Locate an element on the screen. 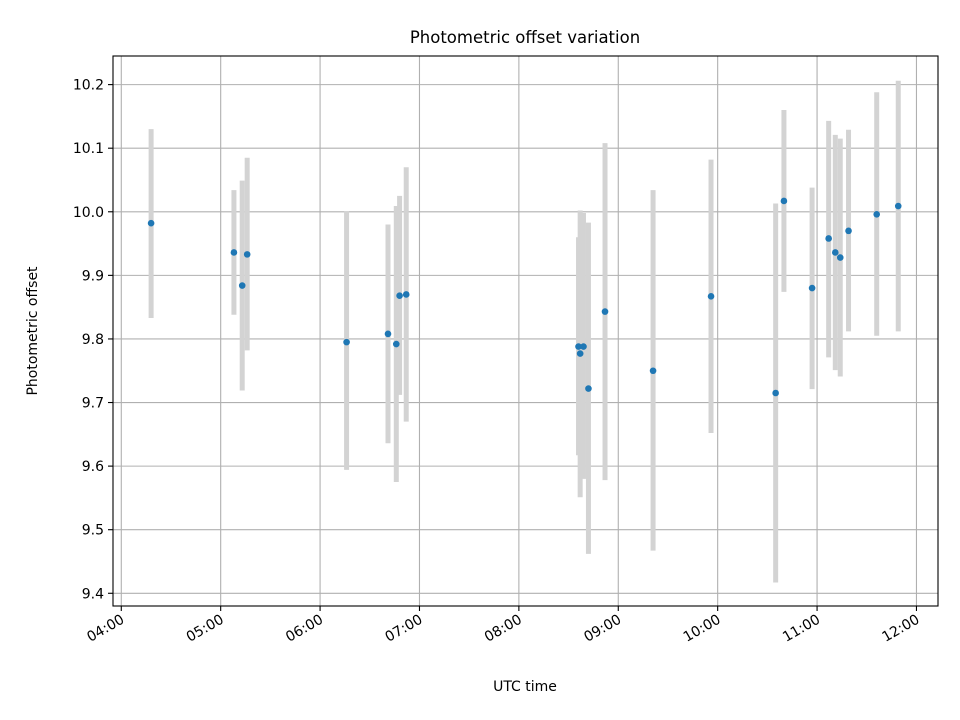  x-axis-label: UTC time is located at coordinates (525, 687).